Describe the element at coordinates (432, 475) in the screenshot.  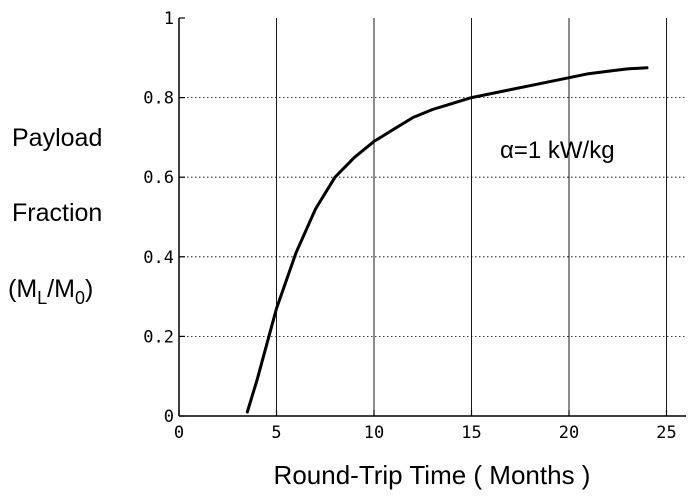
I see `x-axis-label: Round-Trip Time ( Months )` at that location.